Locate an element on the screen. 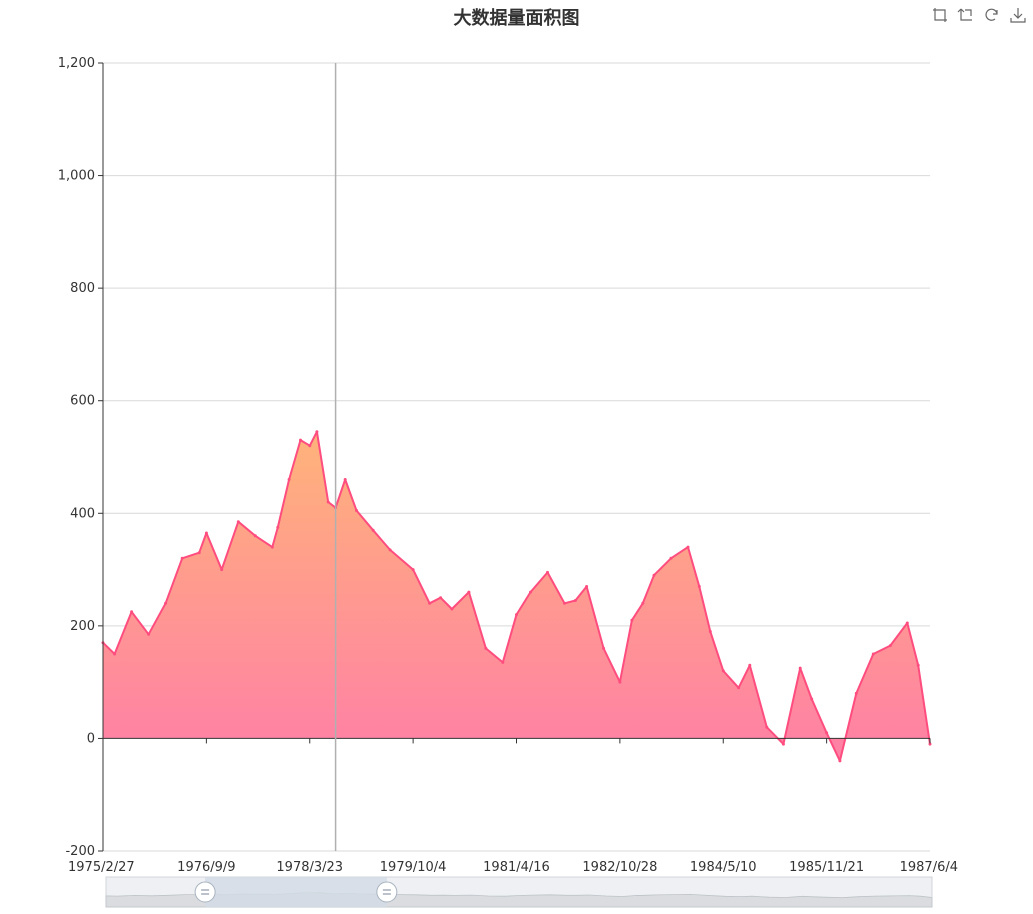 This screenshot has height=914, width=1033. x-tick-label: 1985/11/21 is located at coordinates (826, 867).